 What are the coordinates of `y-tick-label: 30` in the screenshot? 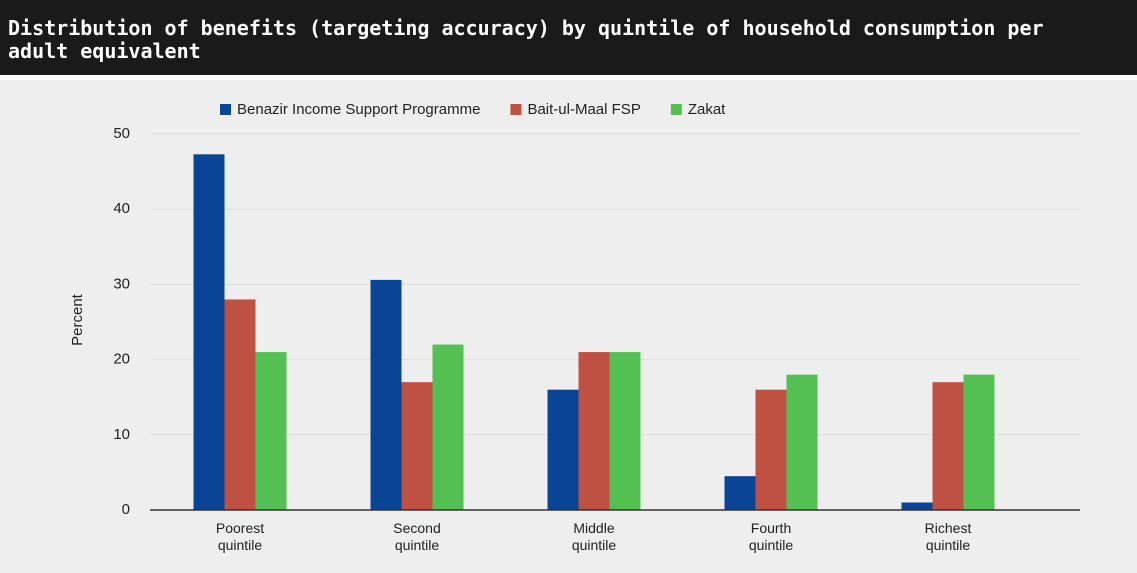 It's located at (121, 283).